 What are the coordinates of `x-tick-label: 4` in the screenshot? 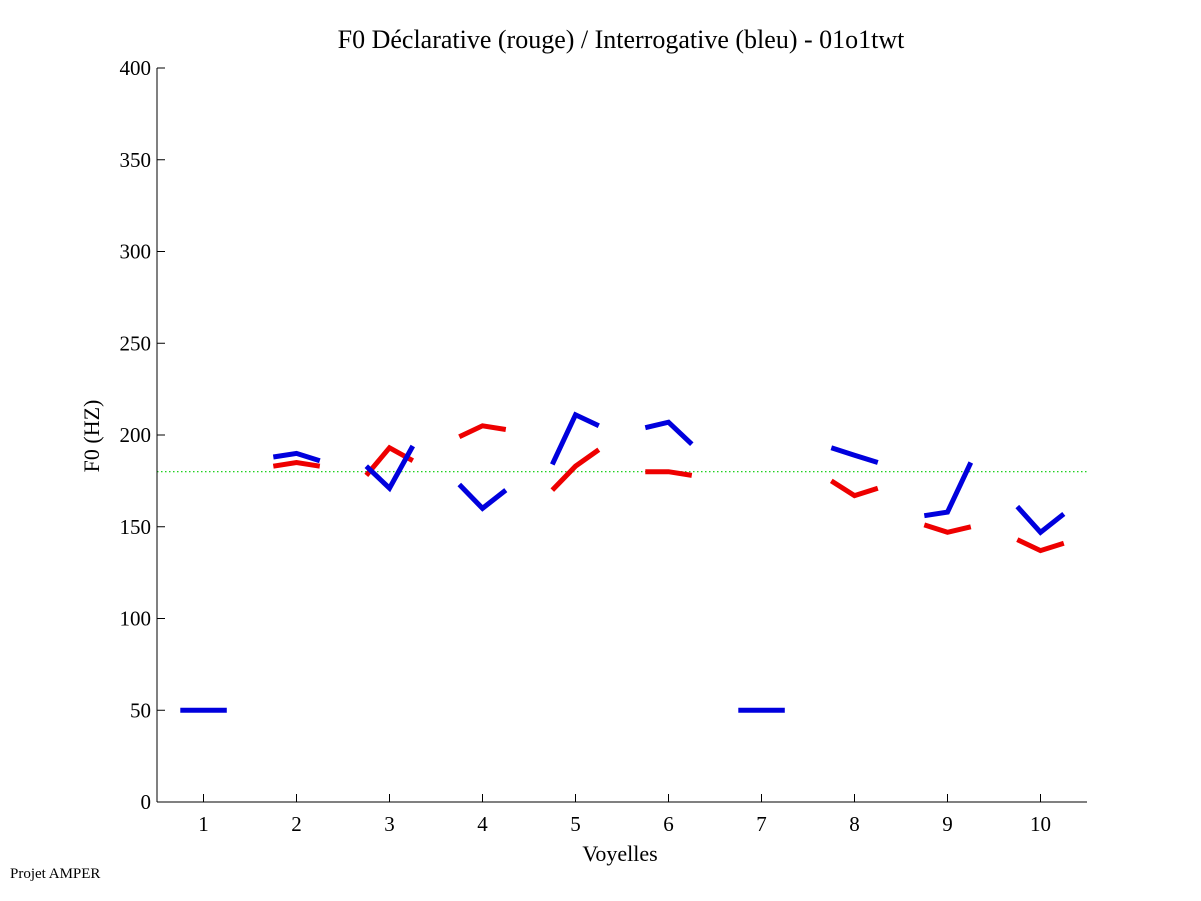 It's located at (482, 824).